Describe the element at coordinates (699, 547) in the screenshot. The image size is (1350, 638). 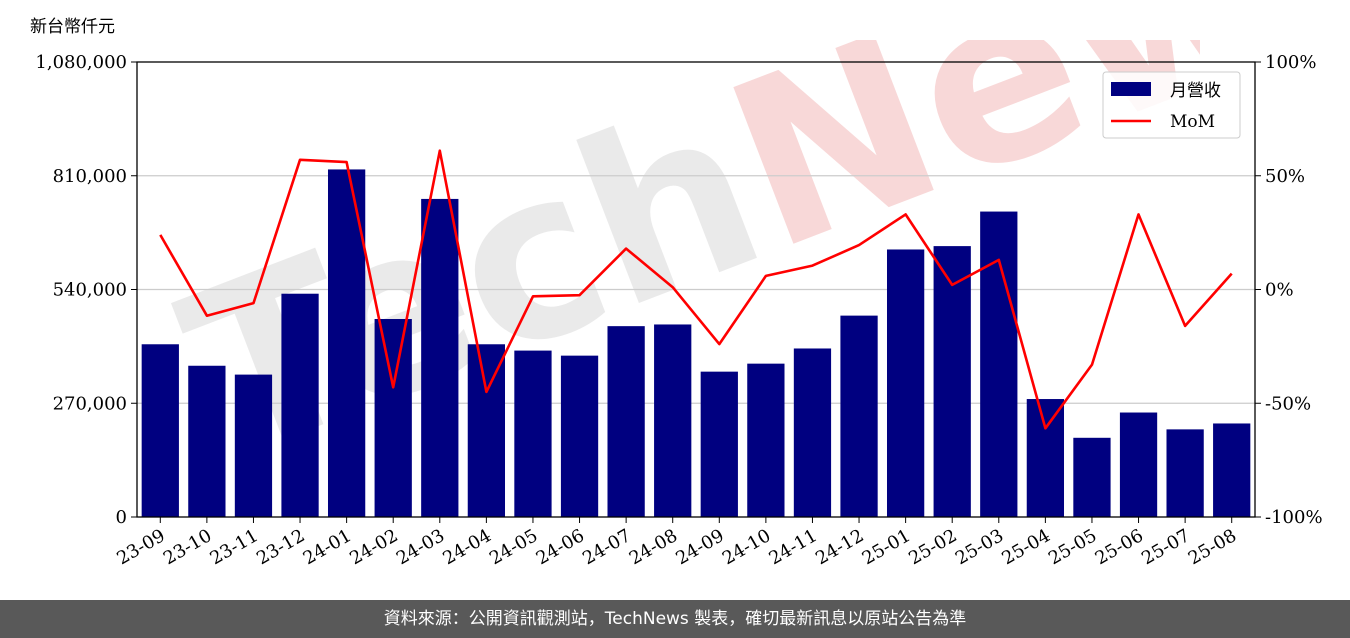
I see `x-tick-label: 24-09` at that location.